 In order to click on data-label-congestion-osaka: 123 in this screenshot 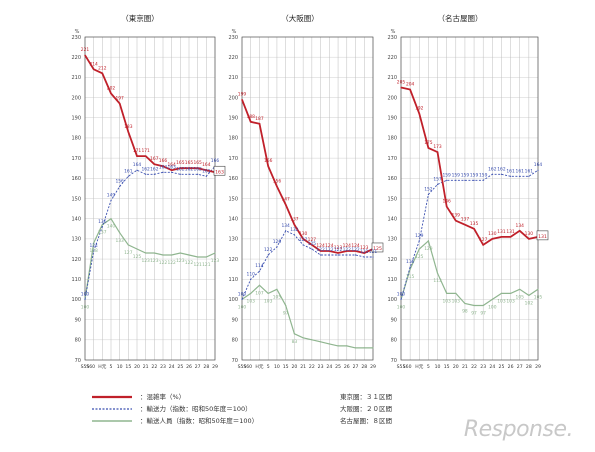, I will do `click(364, 248)`.